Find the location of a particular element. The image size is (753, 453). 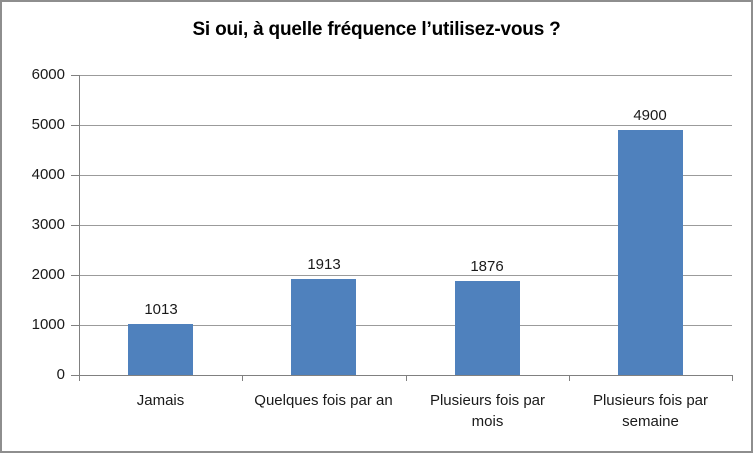

y-axis-tick-label: 1000 is located at coordinates (48, 324).